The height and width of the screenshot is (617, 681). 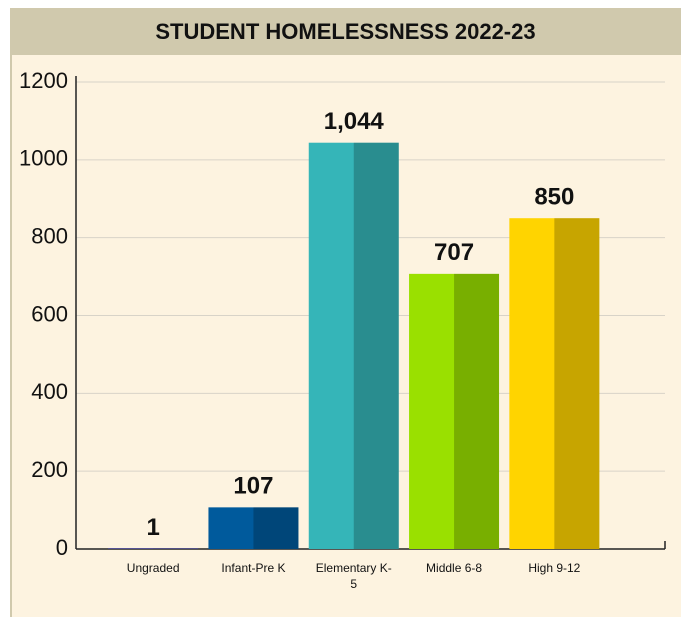 I want to click on chart-title: STUDENT HOMELESSNESS 2022-23, so click(x=345, y=31).